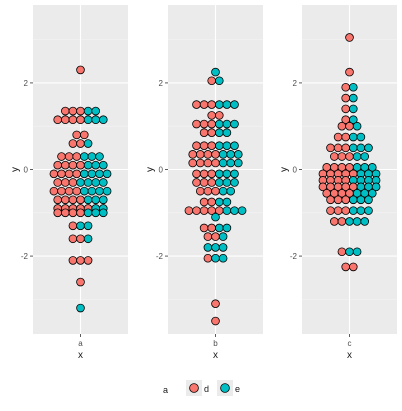  What do you see at coordinates (194, 388) in the screenshot?
I see `legend-dot-d` at bounding box center [194, 388].